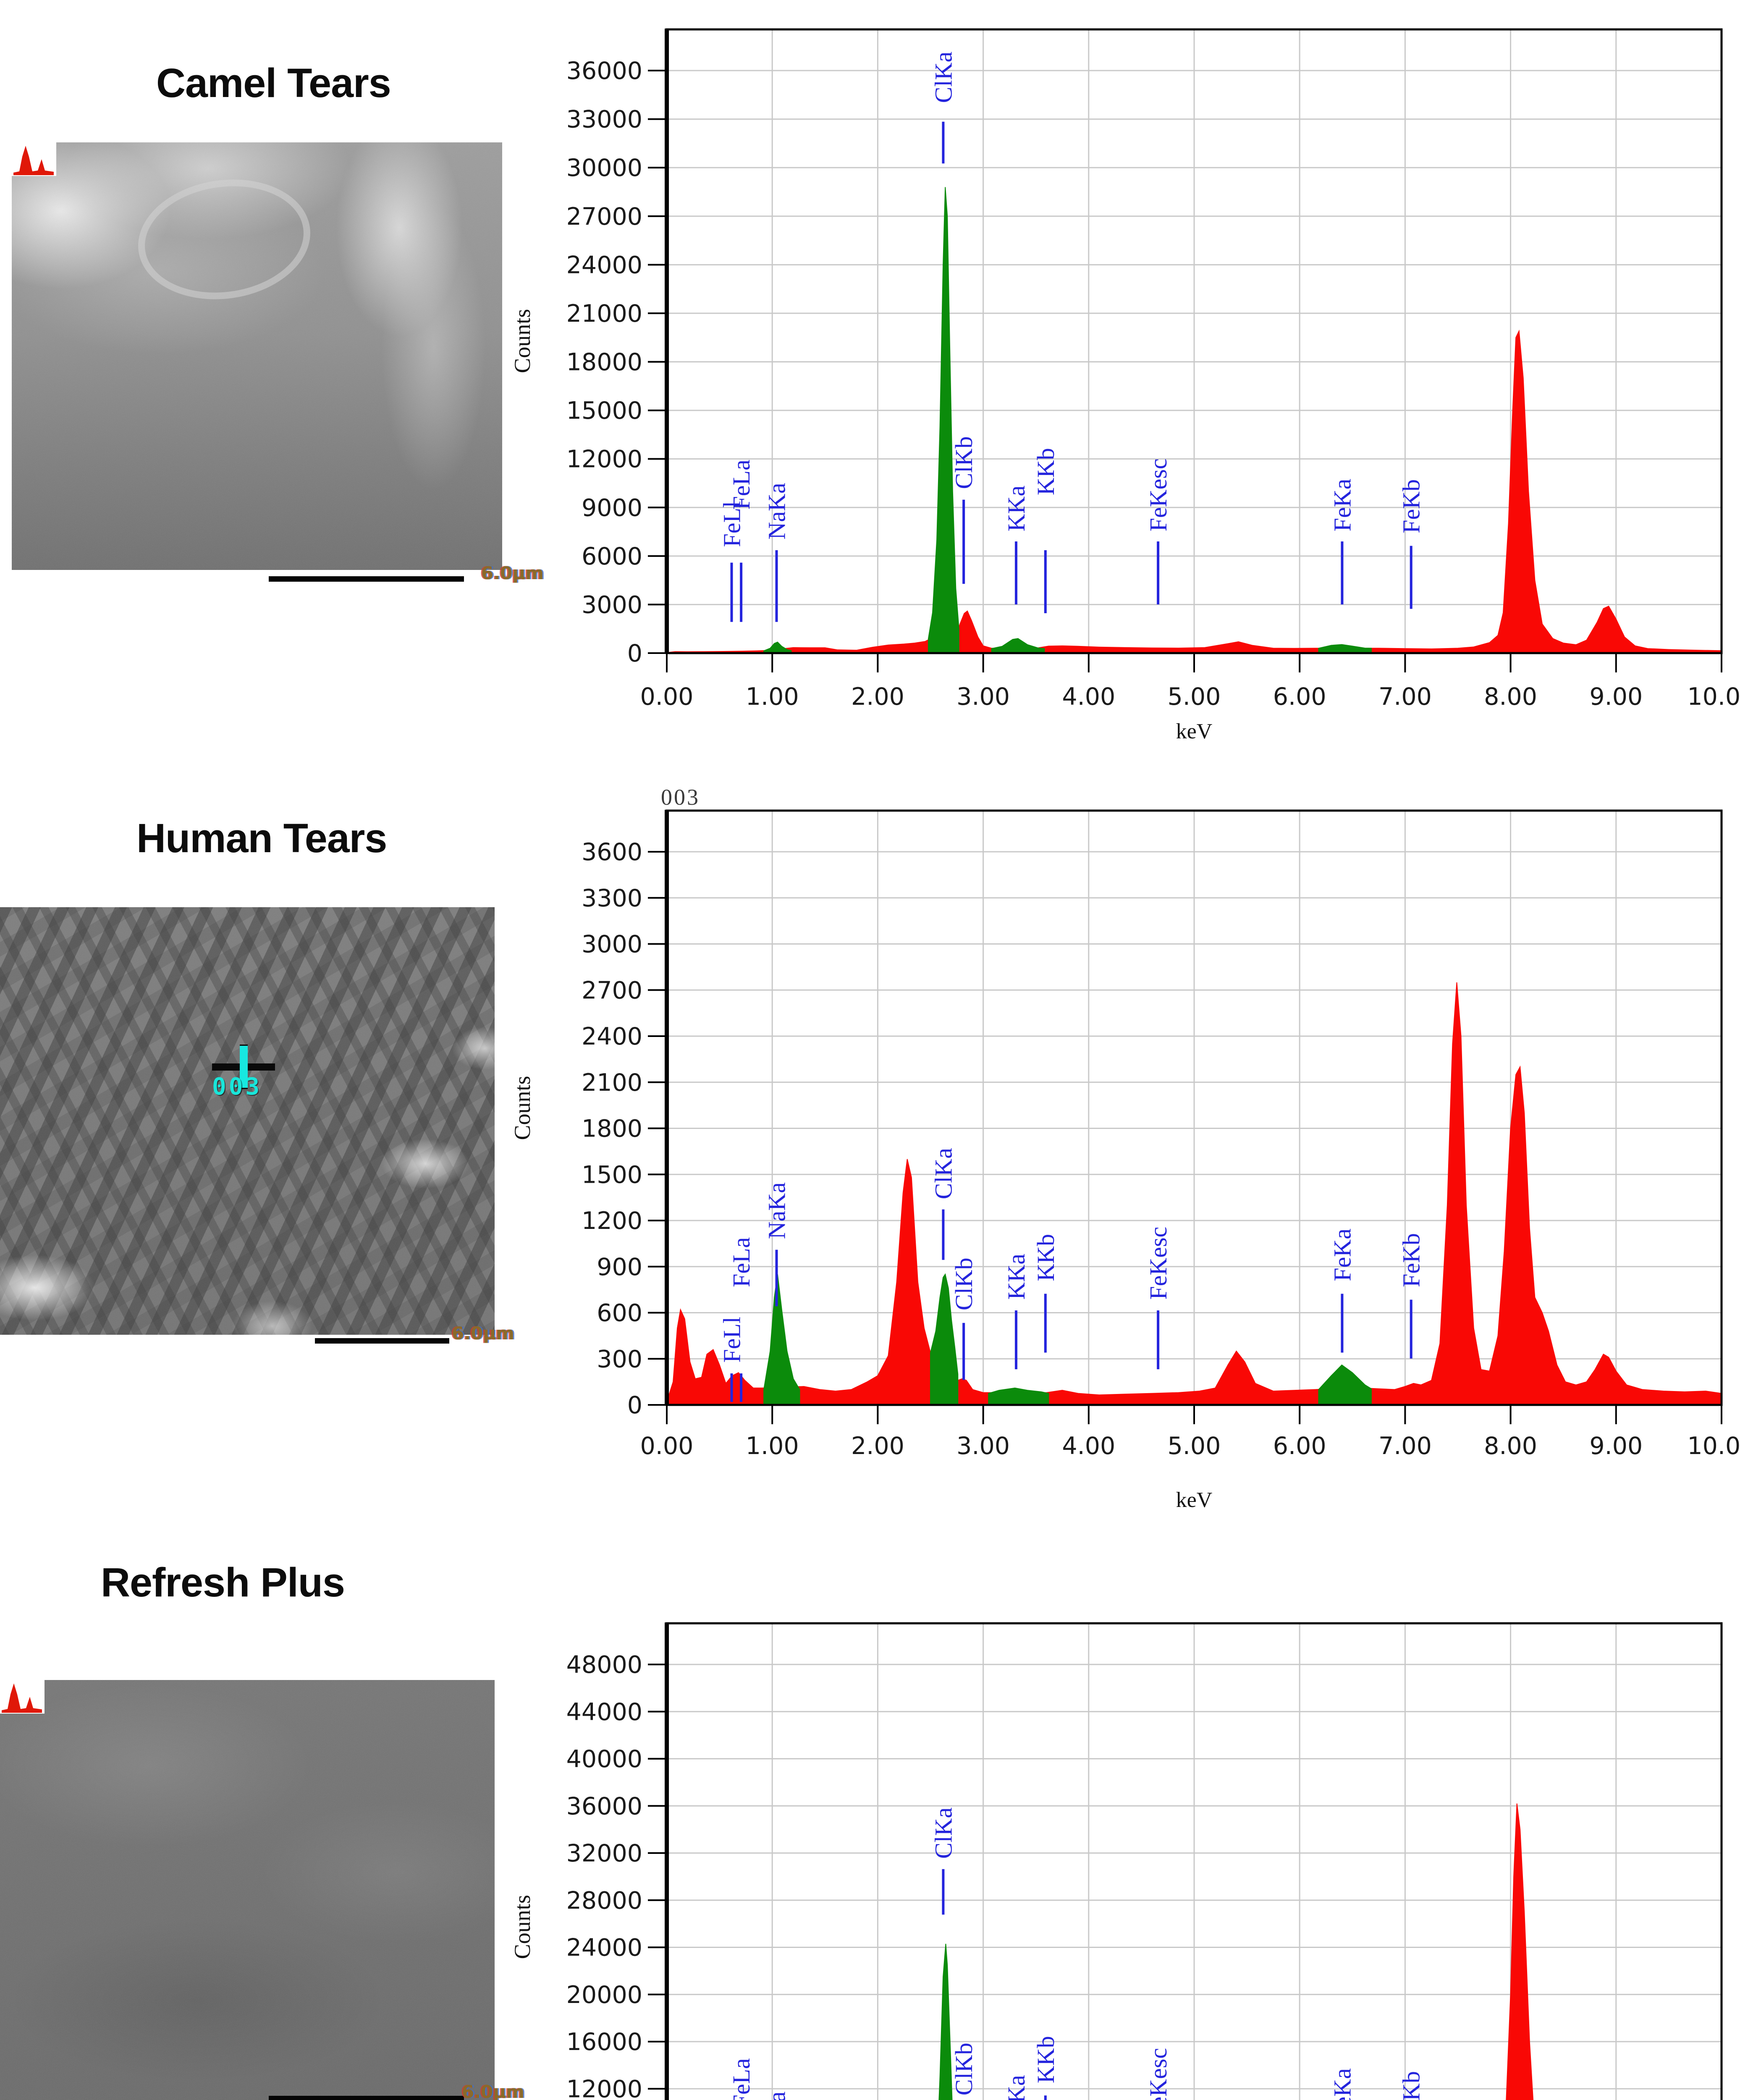 This screenshot has height=2100, width=1740. Describe the element at coordinates (223, 1582) in the screenshot. I see `panel-title-refresh-plus: Refresh Plus` at that location.